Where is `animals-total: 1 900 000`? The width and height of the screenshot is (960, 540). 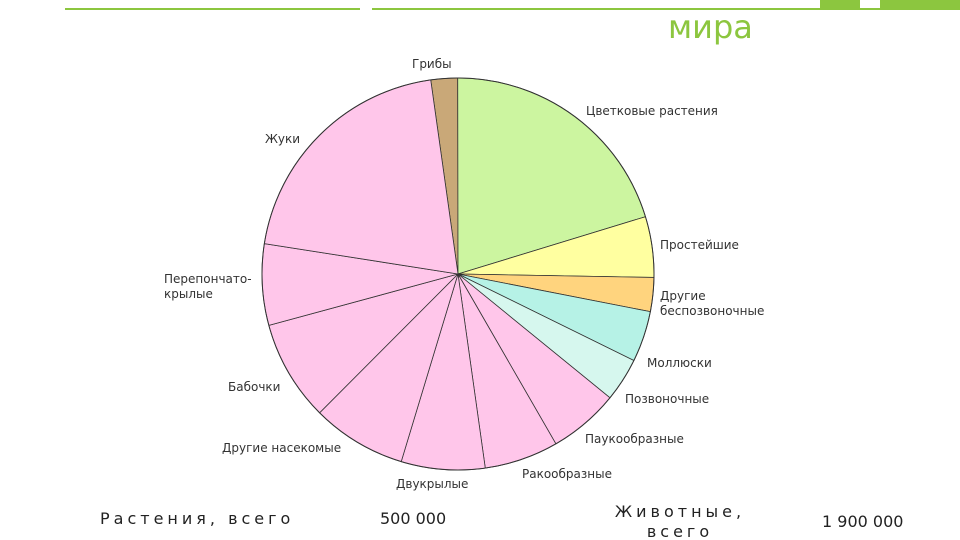 animals-total: 1 900 000 is located at coordinates (863, 521).